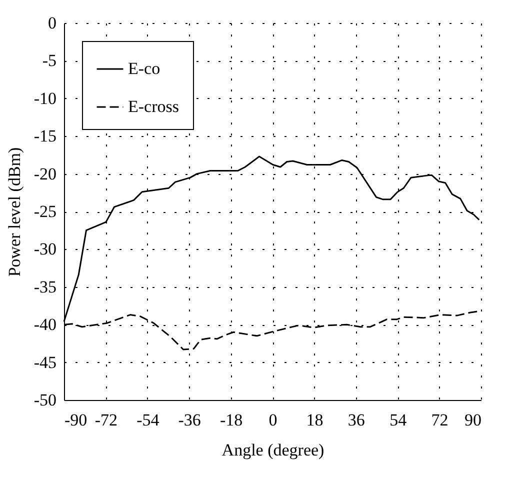  What do you see at coordinates (473, 420) in the screenshot?
I see `x-tick-label: 90` at bounding box center [473, 420].